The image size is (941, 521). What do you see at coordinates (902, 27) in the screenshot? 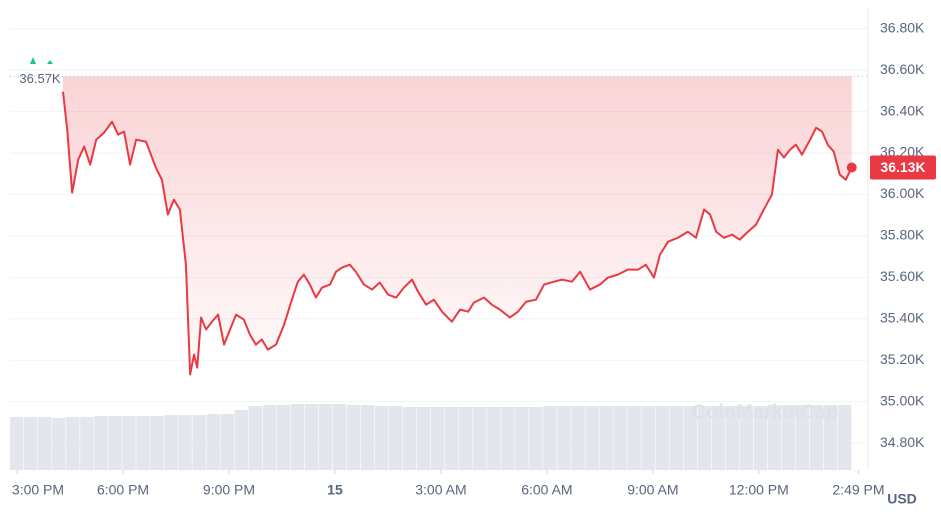
I see `y-tick-label: 36.80K` at bounding box center [902, 27].